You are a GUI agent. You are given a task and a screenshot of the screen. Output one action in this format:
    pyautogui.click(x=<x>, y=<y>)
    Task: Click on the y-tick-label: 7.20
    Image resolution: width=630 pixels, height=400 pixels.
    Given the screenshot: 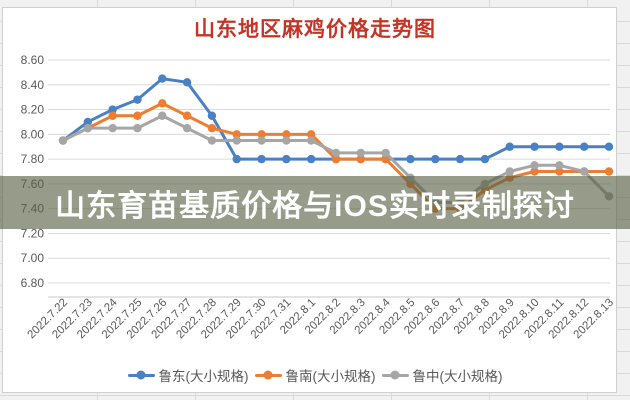 What is the action you would take?
    pyautogui.click(x=33, y=233)
    